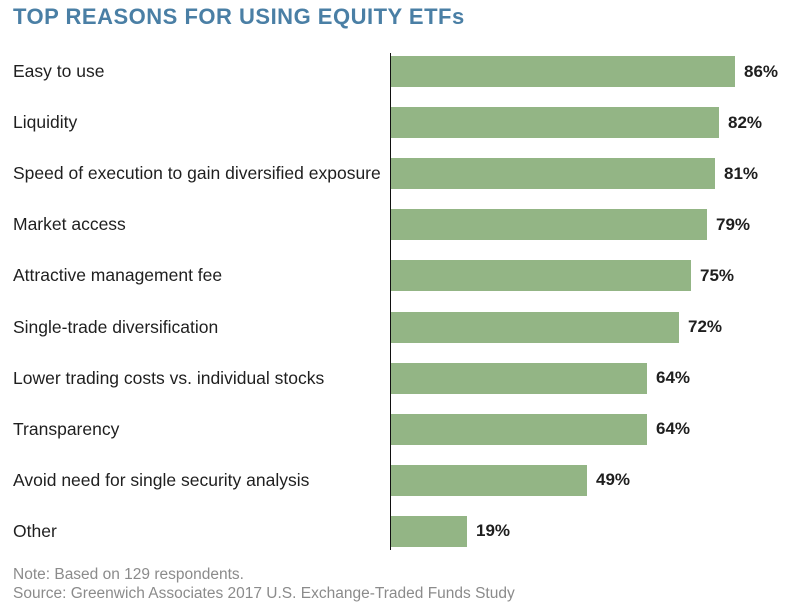 The width and height of the screenshot is (796, 613). Describe the element at coordinates (493, 531) in the screenshot. I see `data-label: 19%` at that location.